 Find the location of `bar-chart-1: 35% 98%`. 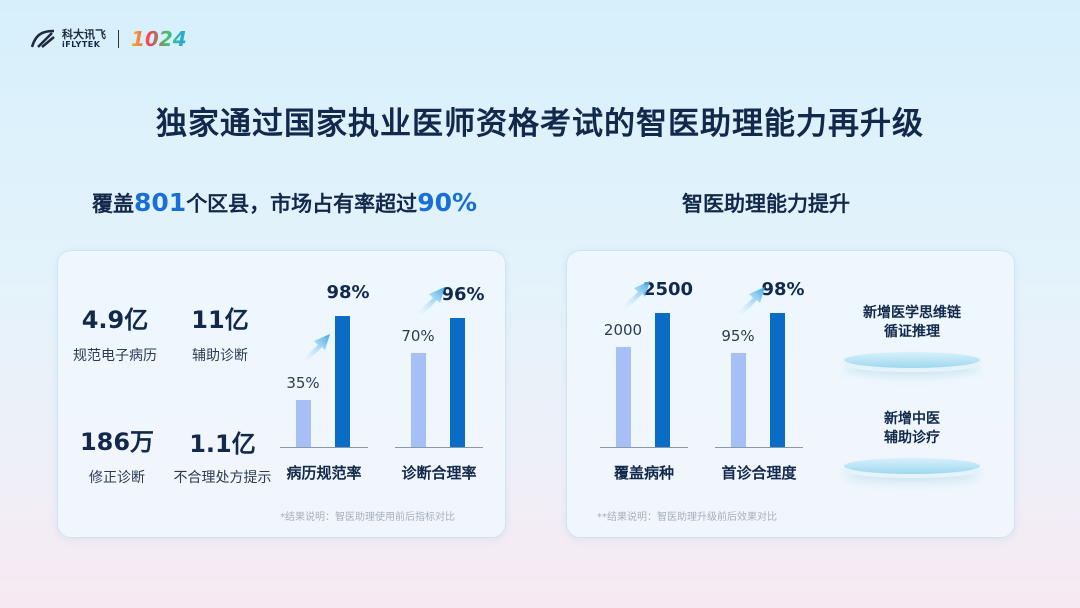

bar-chart-1: 35% 98% is located at coordinates (325, 364).